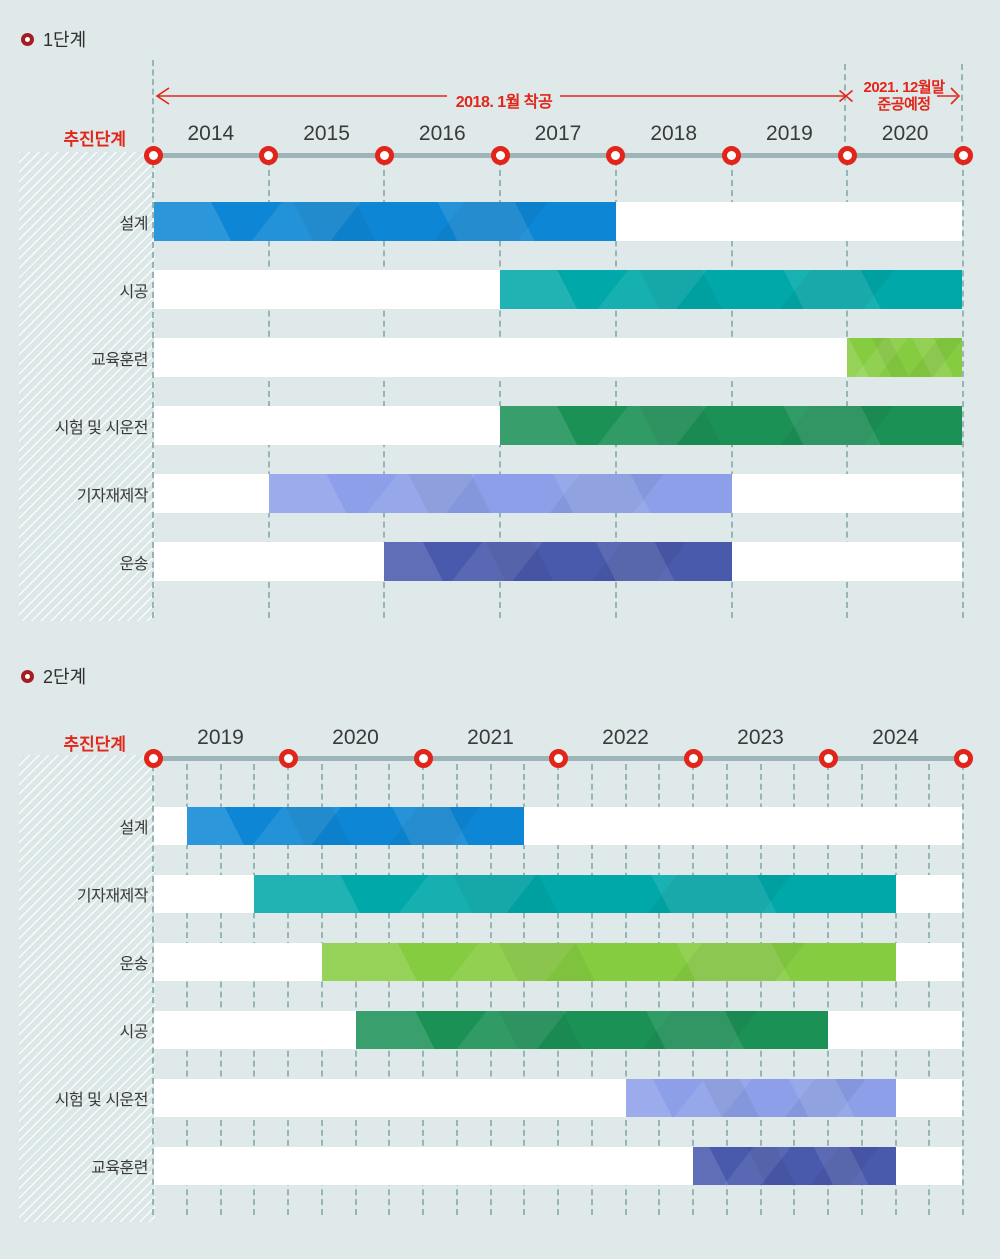 Image resolution: width=1000 pixels, height=1259 pixels. I want to click on completion-label-line1: 2021. 12월말, so click(904, 87).